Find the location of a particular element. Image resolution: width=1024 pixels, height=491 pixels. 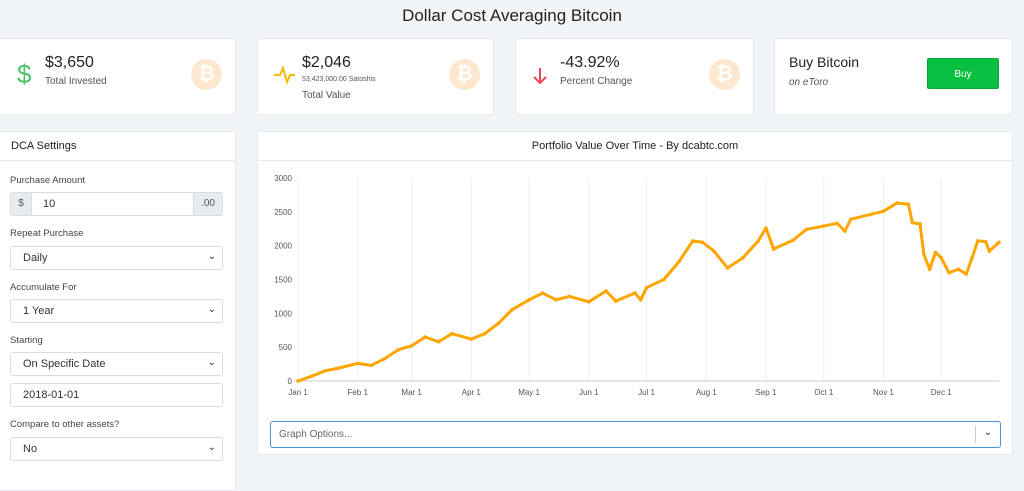

starting-select: On Specific Date ⌄ is located at coordinates (116, 364).